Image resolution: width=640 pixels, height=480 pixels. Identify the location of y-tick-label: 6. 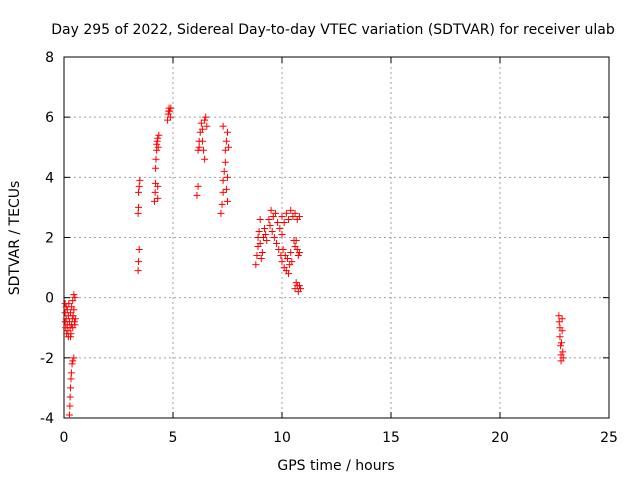
(49, 118).